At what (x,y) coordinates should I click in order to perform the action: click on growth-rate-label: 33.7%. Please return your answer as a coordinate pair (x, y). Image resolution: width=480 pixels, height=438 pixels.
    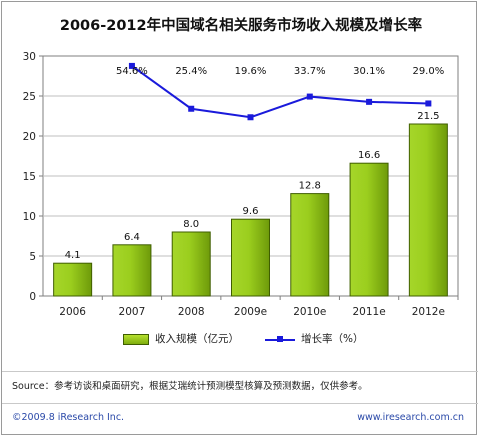
    Looking at the image, I should click on (310, 71).